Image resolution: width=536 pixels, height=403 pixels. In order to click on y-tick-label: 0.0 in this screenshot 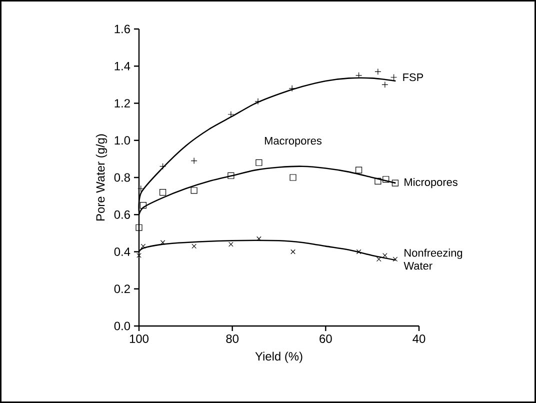, I will do `click(122, 326)`.